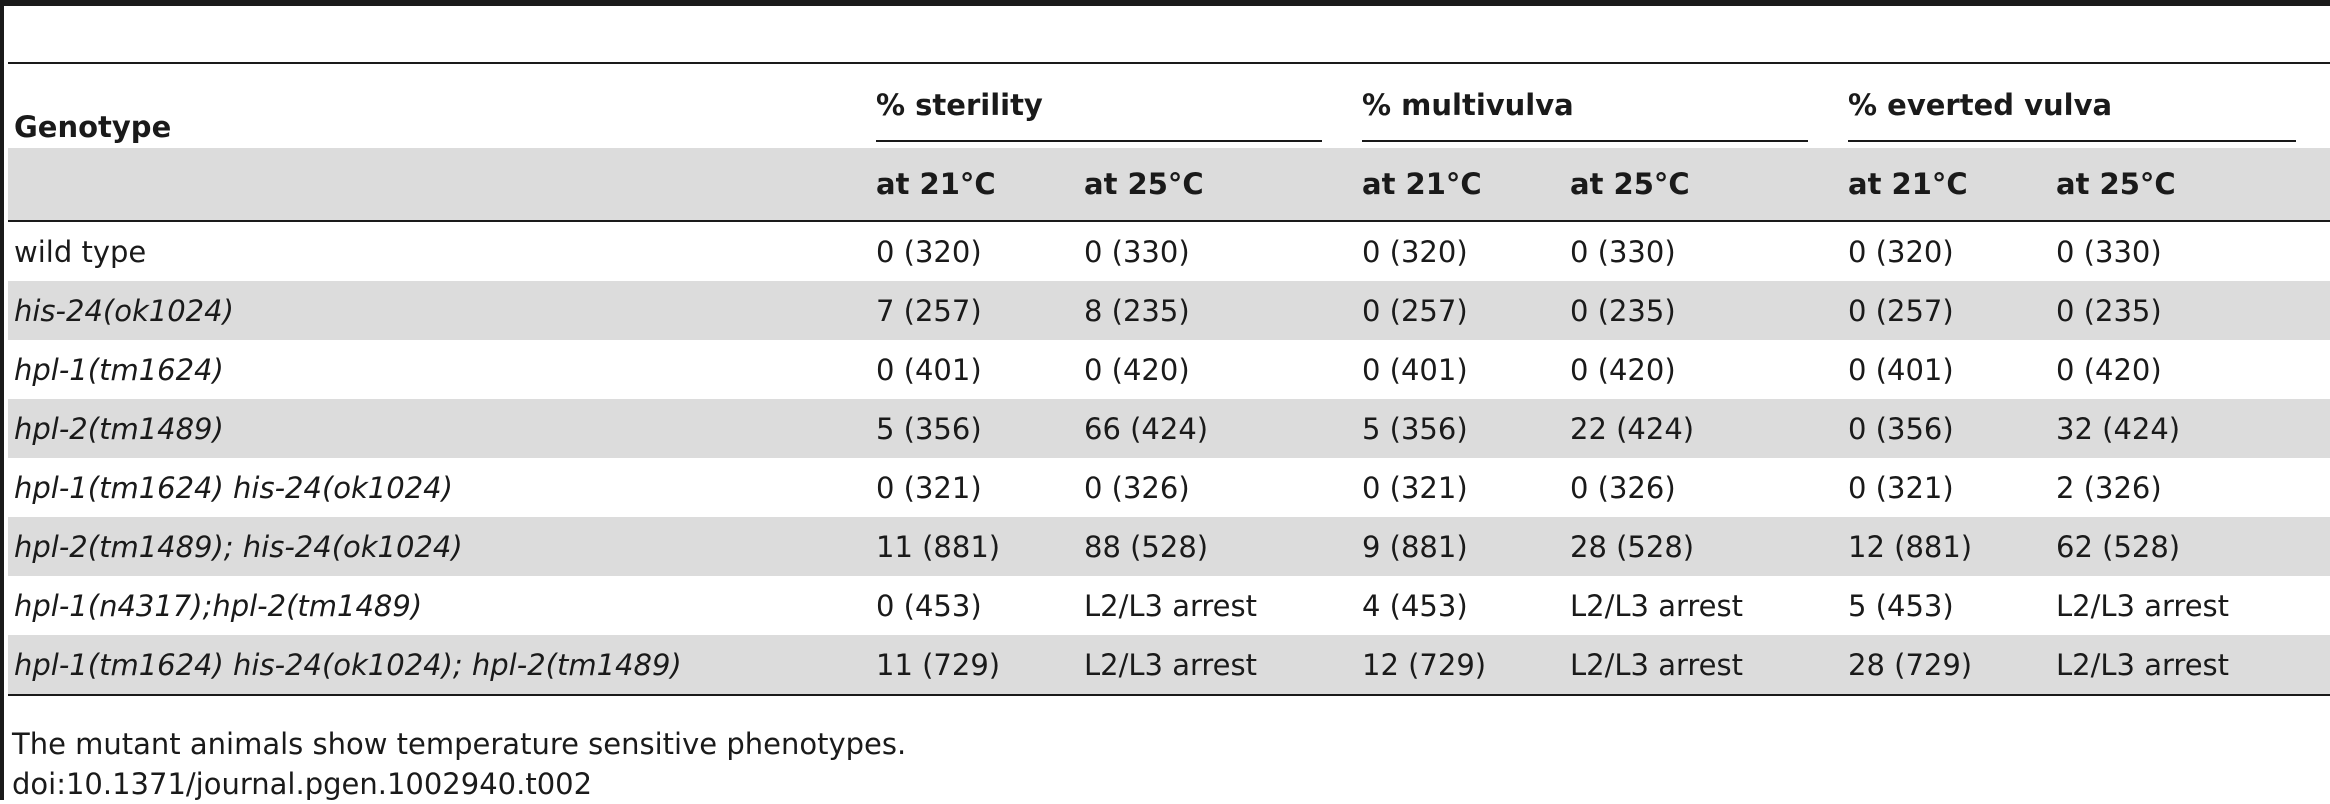 This screenshot has width=2330, height=804. Describe the element at coordinates (974, 310) in the screenshot. I see `value-cell: 7 (257)` at that location.